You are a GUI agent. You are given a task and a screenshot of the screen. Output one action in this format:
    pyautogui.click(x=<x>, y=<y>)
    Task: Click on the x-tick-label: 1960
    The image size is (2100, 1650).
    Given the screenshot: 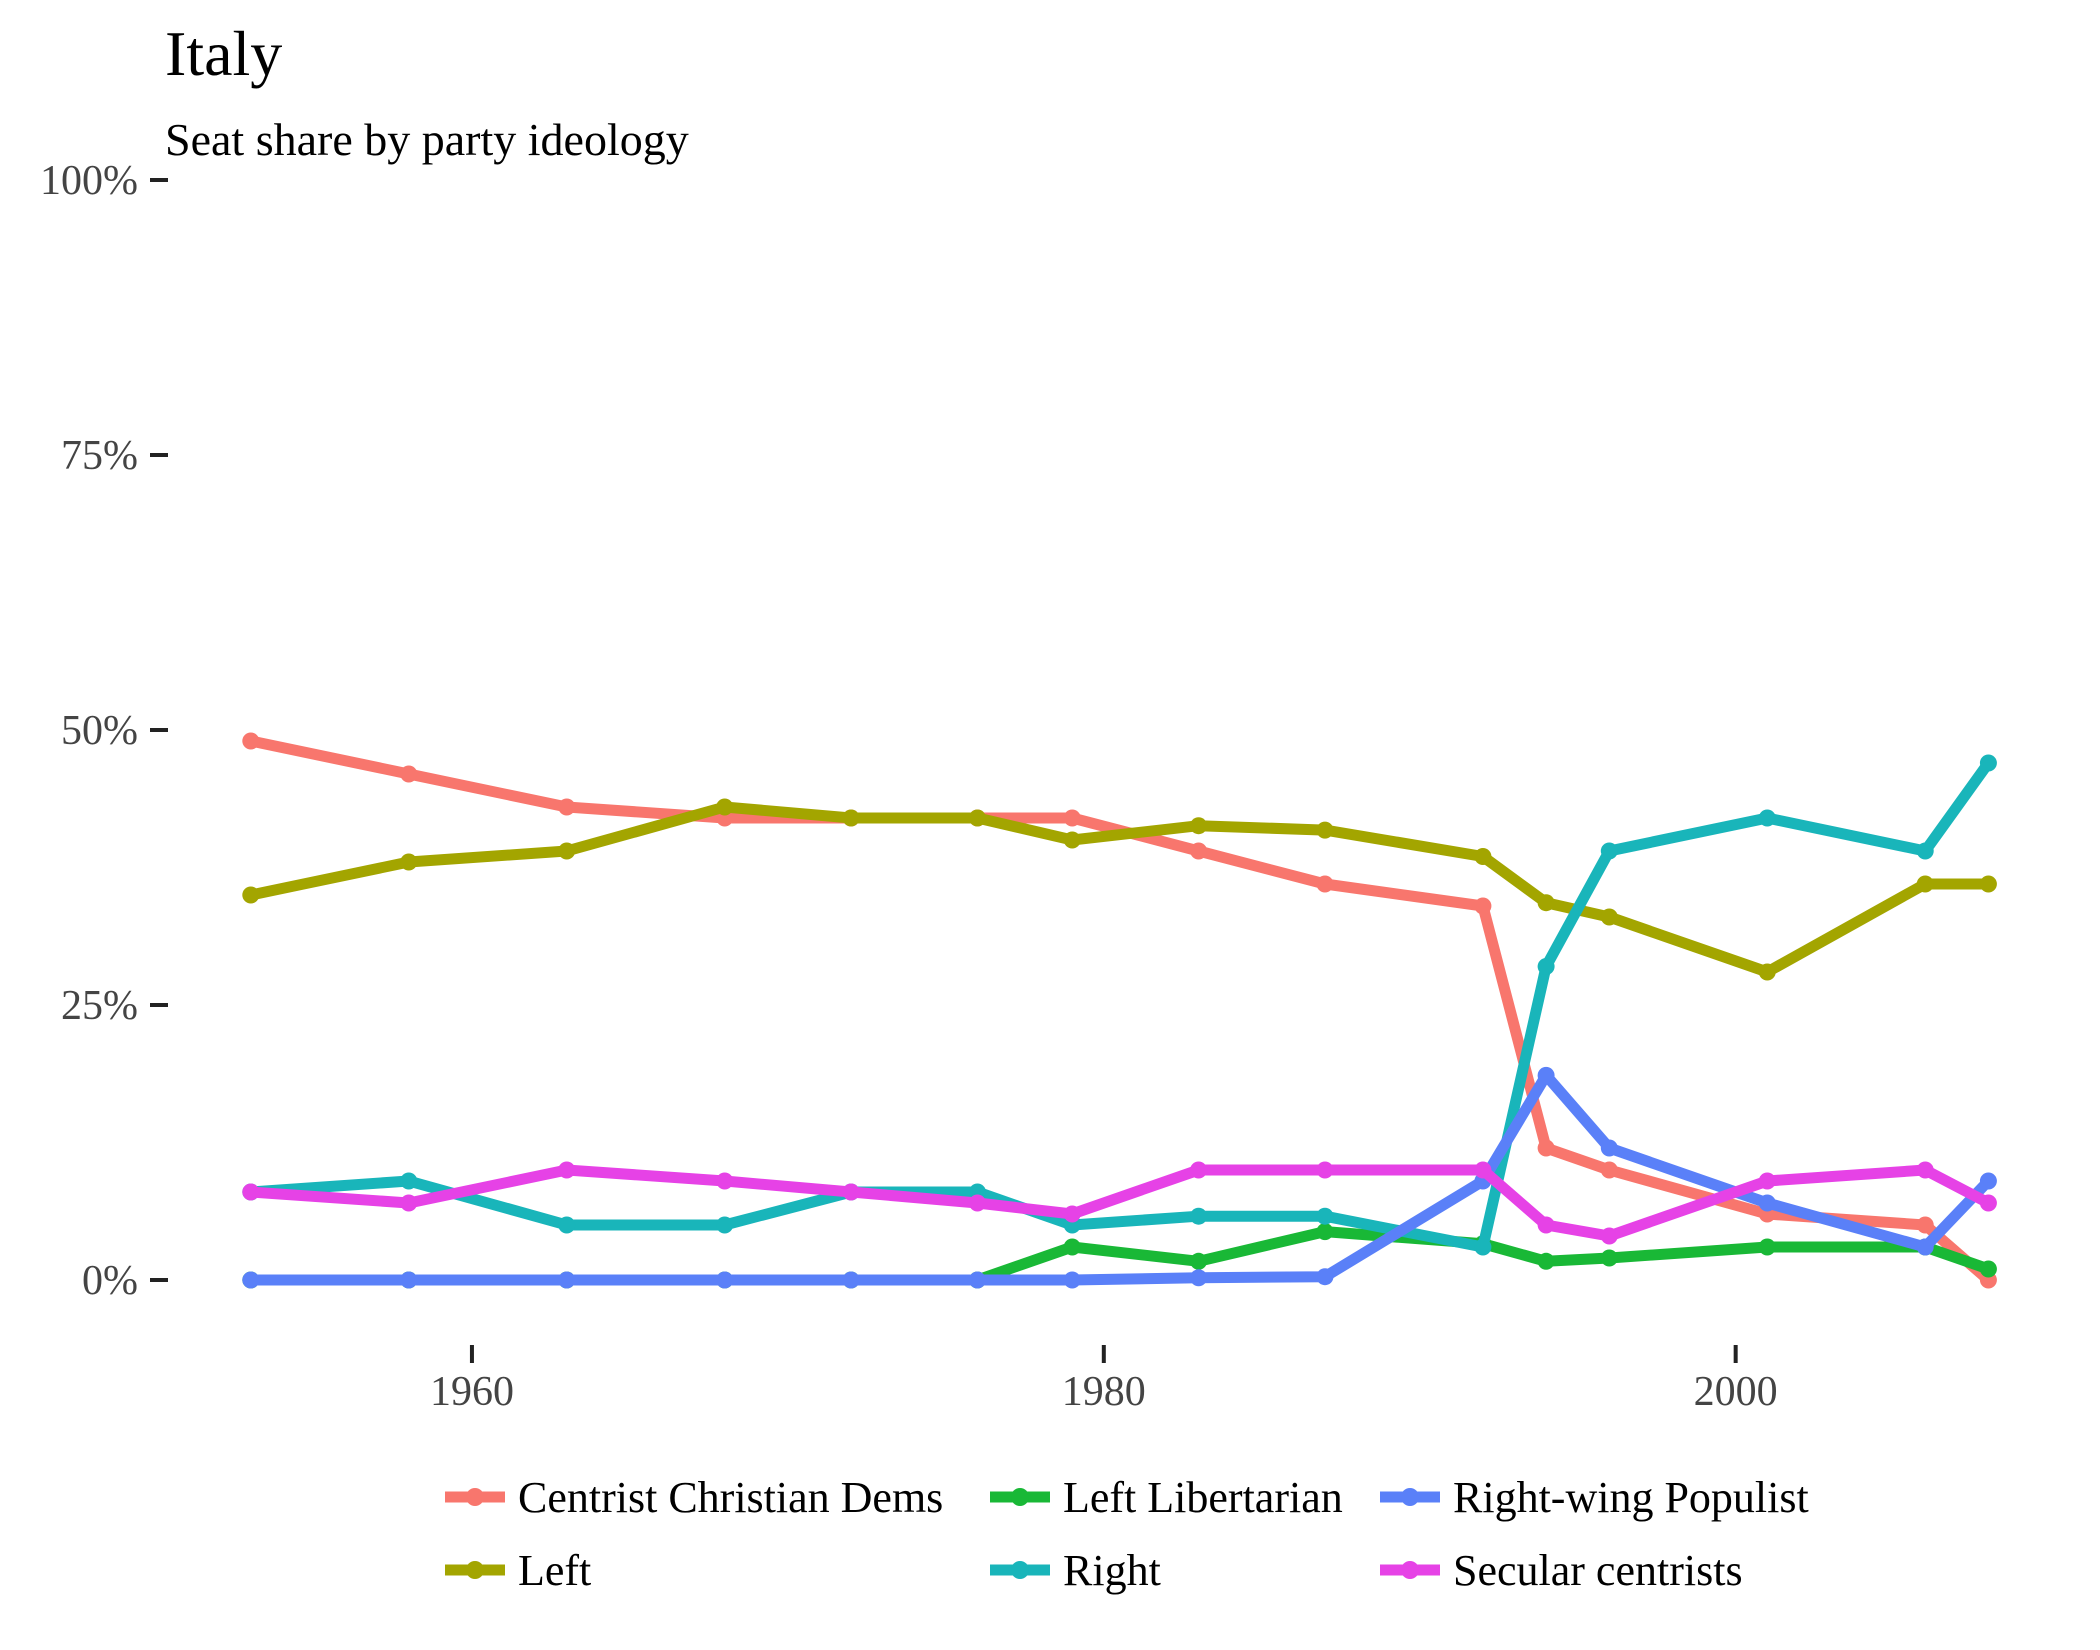 What is the action you would take?
    pyautogui.click(x=472, y=1392)
    